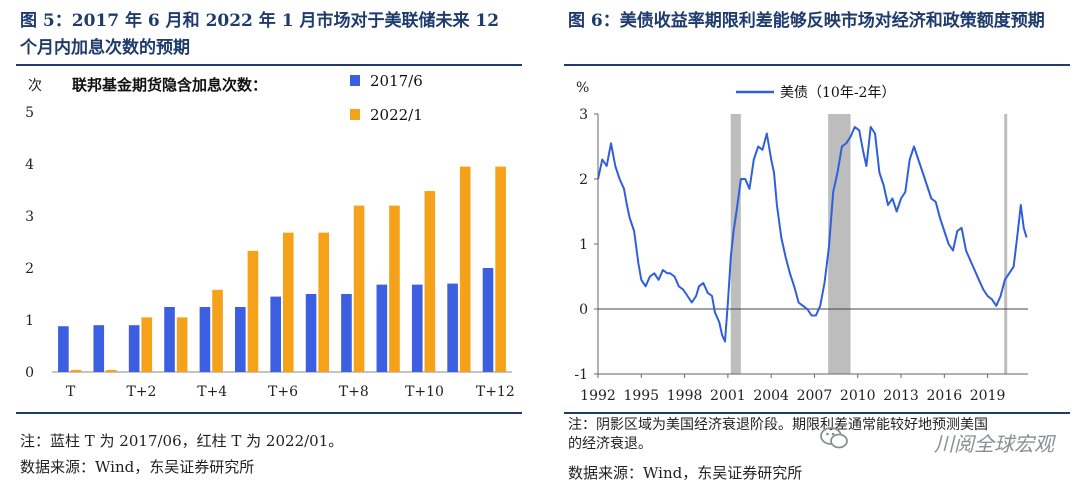  What do you see at coordinates (182, 441) in the screenshot?
I see `left-note: 注：蓝柱 T 为 2017/06，红柱 T 为 2022/01。` at bounding box center [182, 441].